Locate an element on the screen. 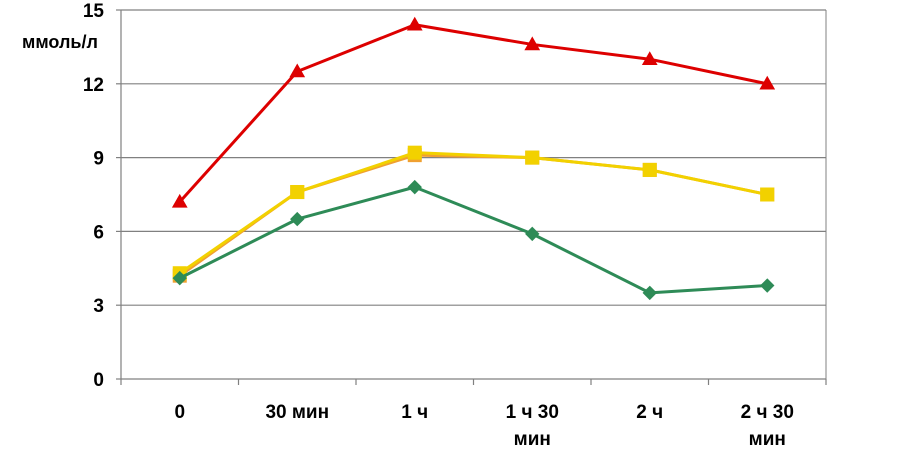  x-tick-label: 1 ч is located at coordinates (414, 412).